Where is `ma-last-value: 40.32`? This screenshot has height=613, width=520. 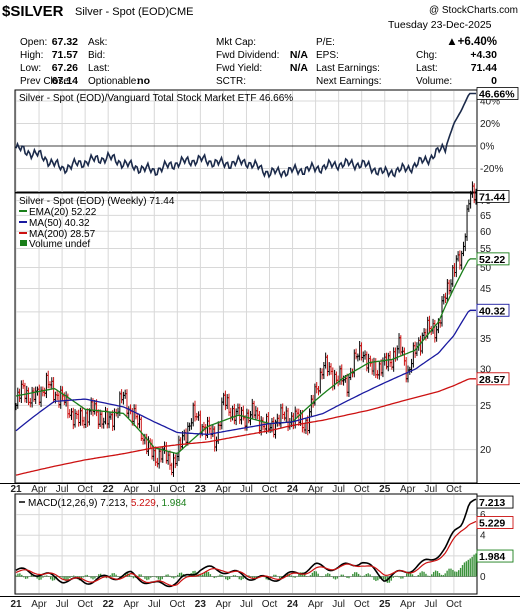
ma-last-value: 40.32 is located at coordinates (492, 311).